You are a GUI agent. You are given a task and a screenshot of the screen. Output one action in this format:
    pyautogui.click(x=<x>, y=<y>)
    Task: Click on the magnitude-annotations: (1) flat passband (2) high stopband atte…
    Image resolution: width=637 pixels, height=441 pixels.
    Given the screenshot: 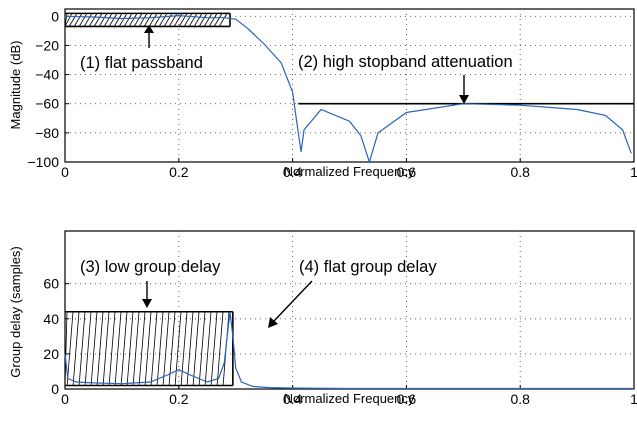 What is the action you would take?
    pyautogui.click(x=296, y=64)
    